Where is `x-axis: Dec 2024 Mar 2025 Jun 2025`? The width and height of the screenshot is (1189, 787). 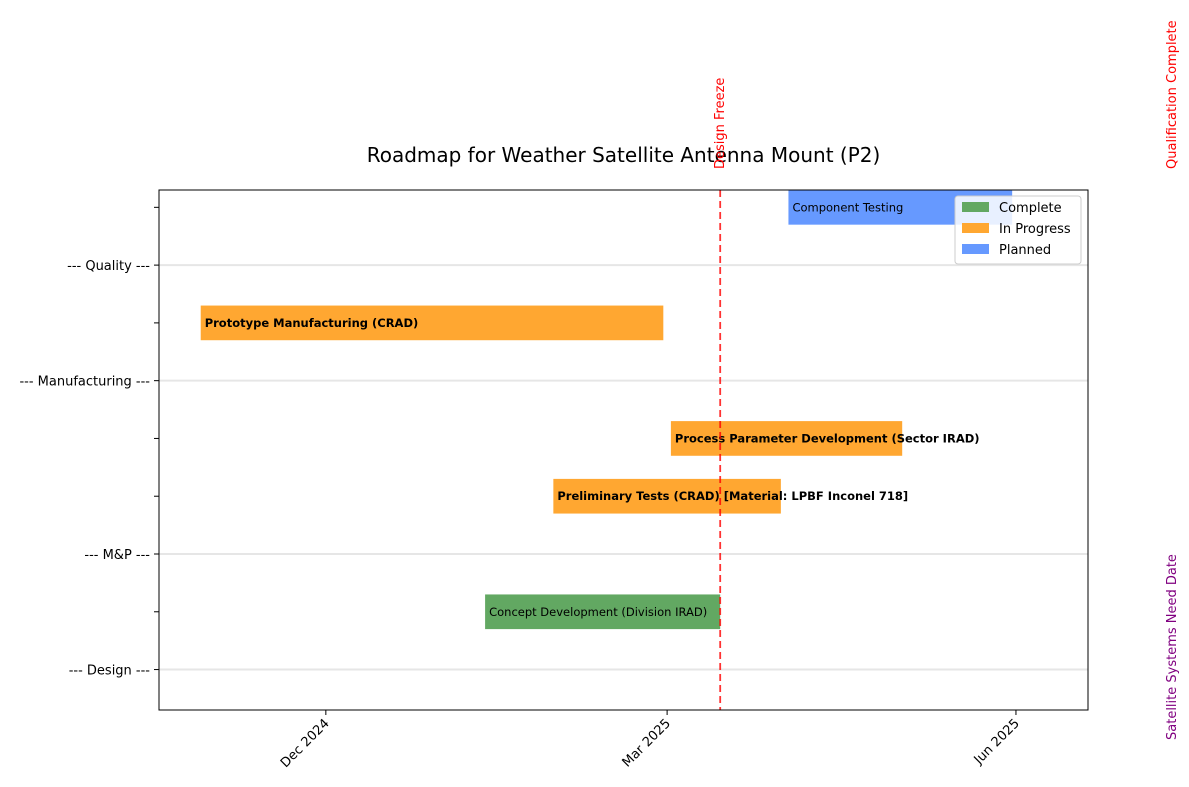
x-axis: Dec 2024 Mar 2025 Jun 2025 is located at coordinates (650, 740).